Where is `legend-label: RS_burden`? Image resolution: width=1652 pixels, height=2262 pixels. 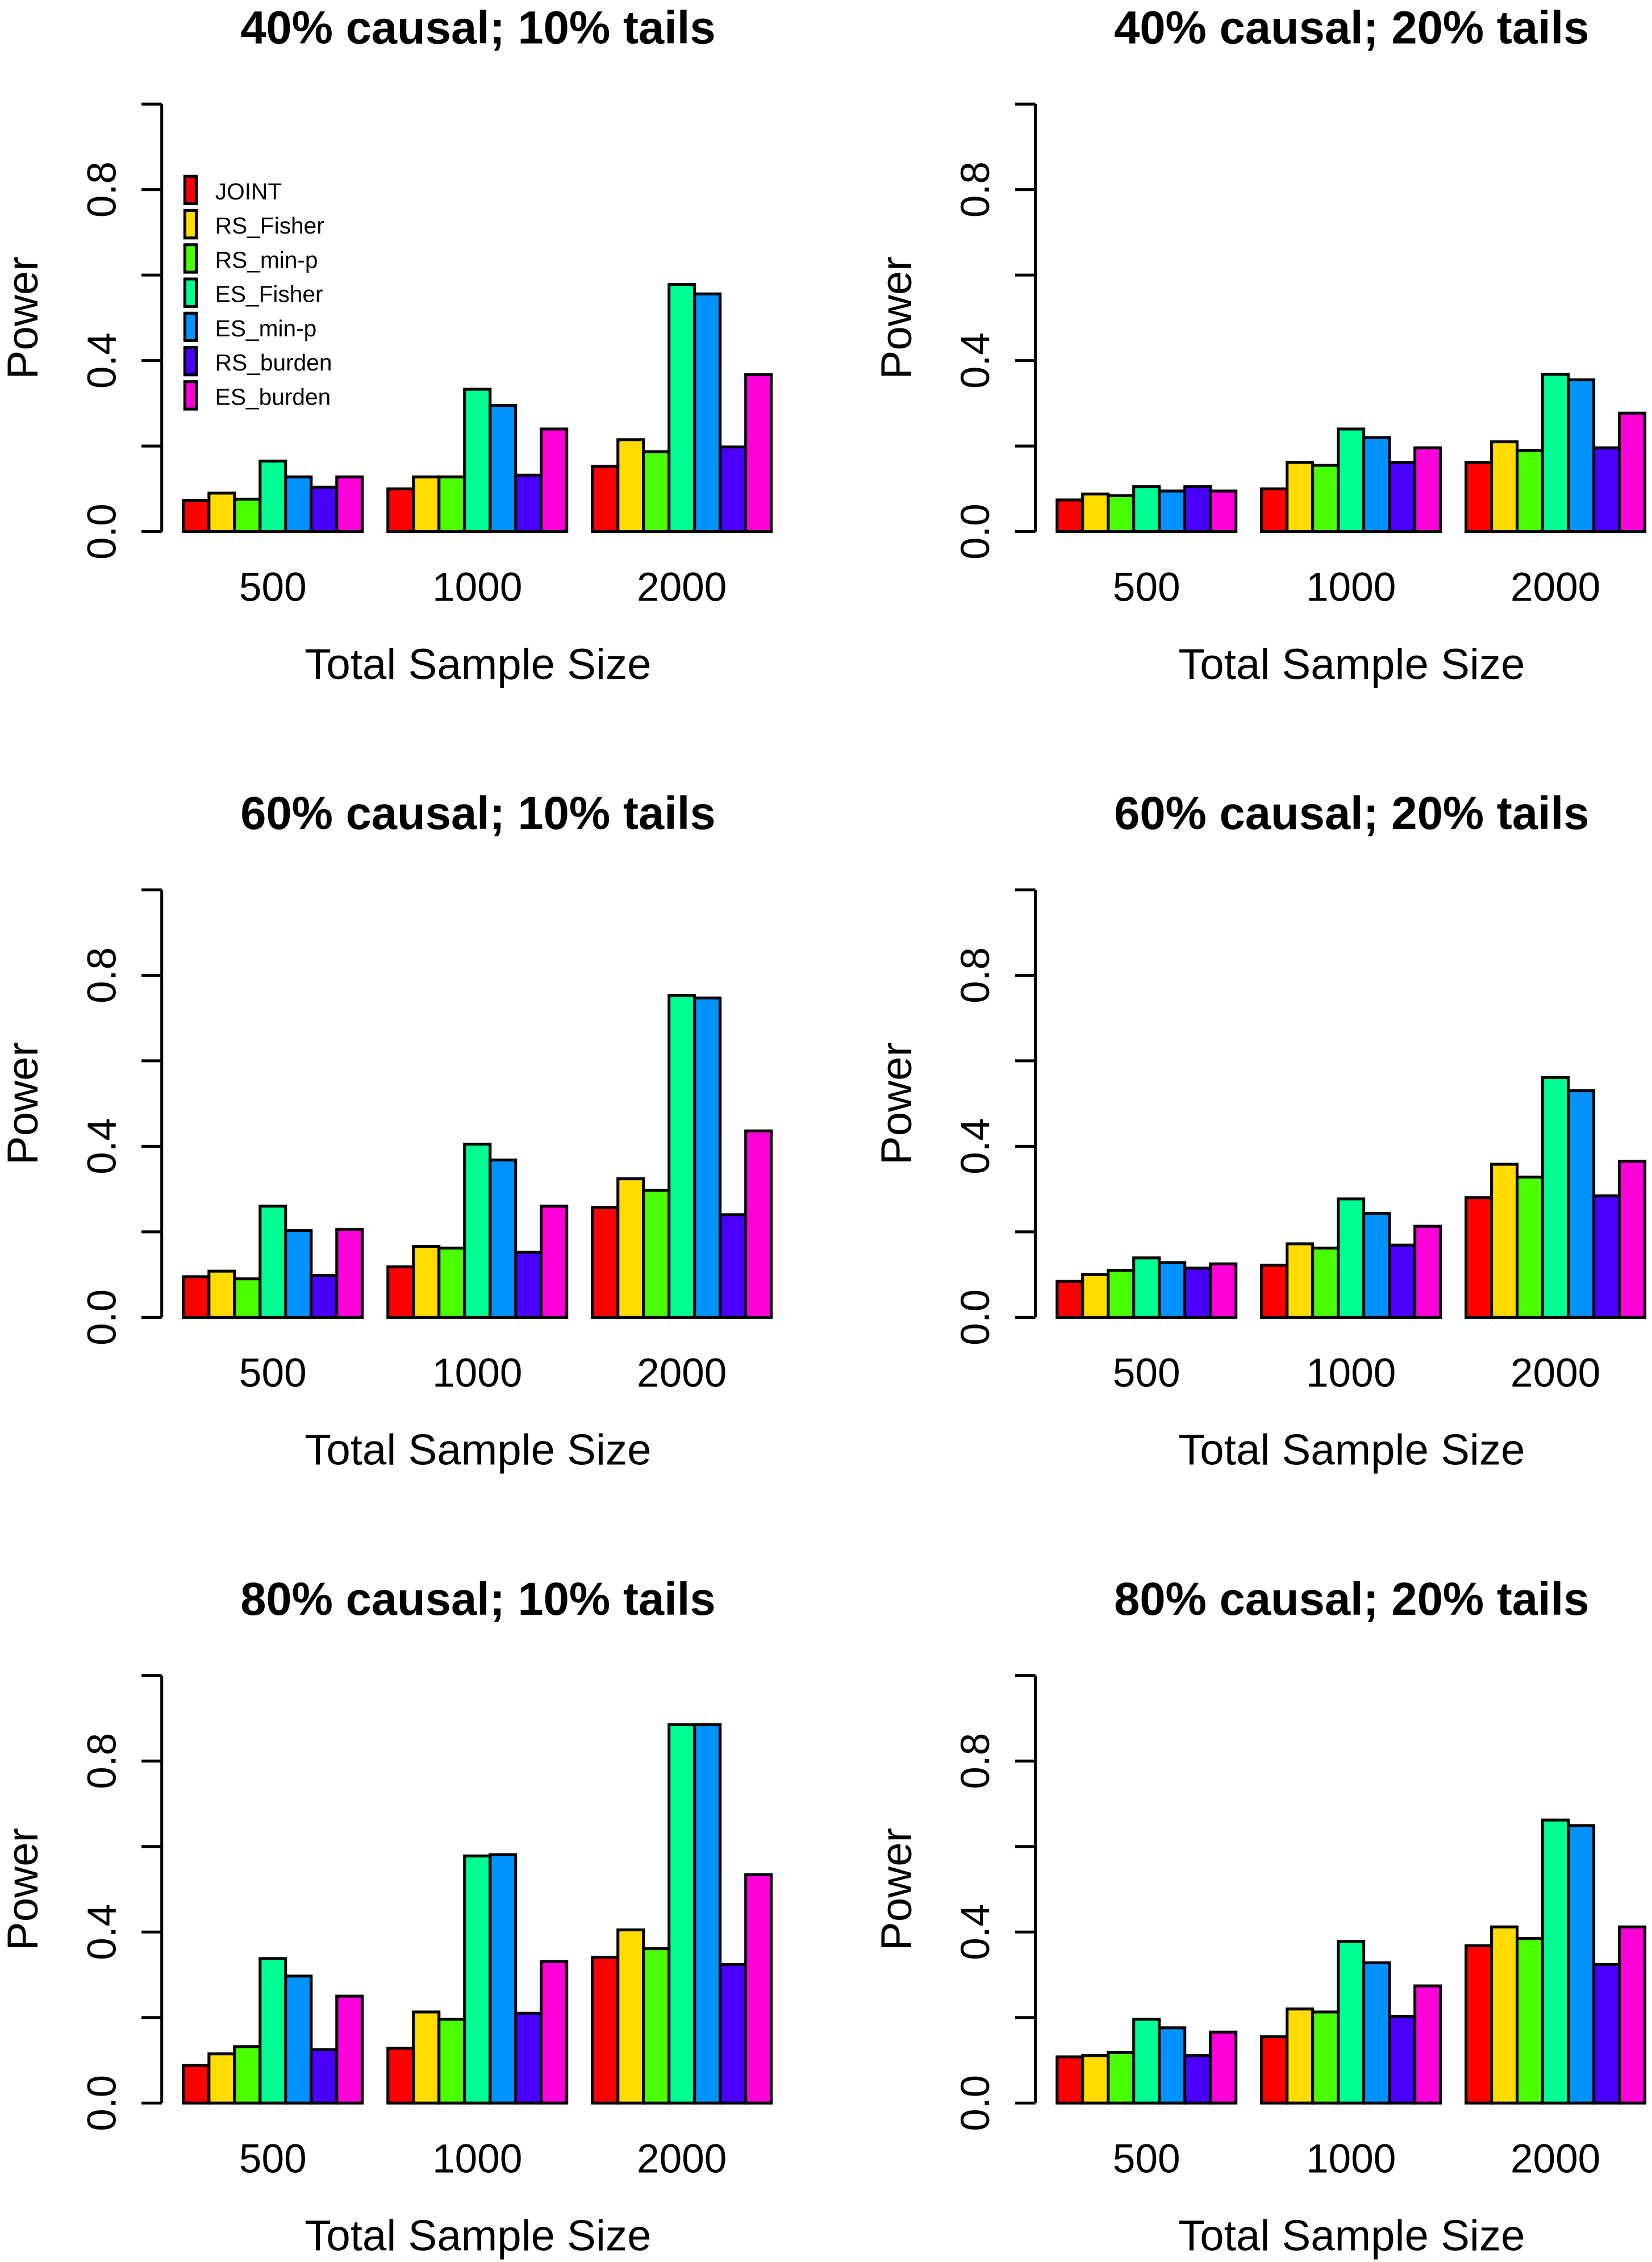 legend-label: RS_burden is located at coordinates (273, 362).